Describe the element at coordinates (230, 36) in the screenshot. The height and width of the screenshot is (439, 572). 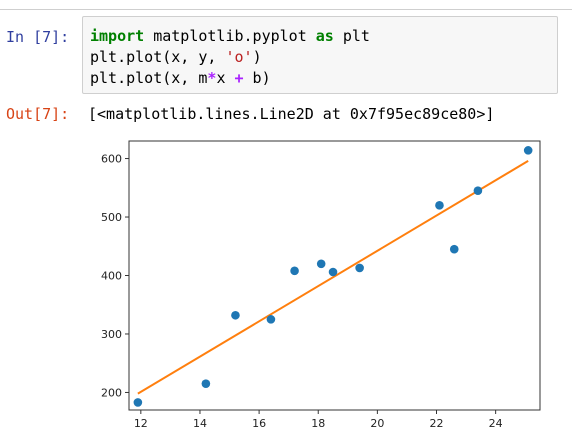
I see `code-line-1: import matplotlib.pyplot as plt` at that location.